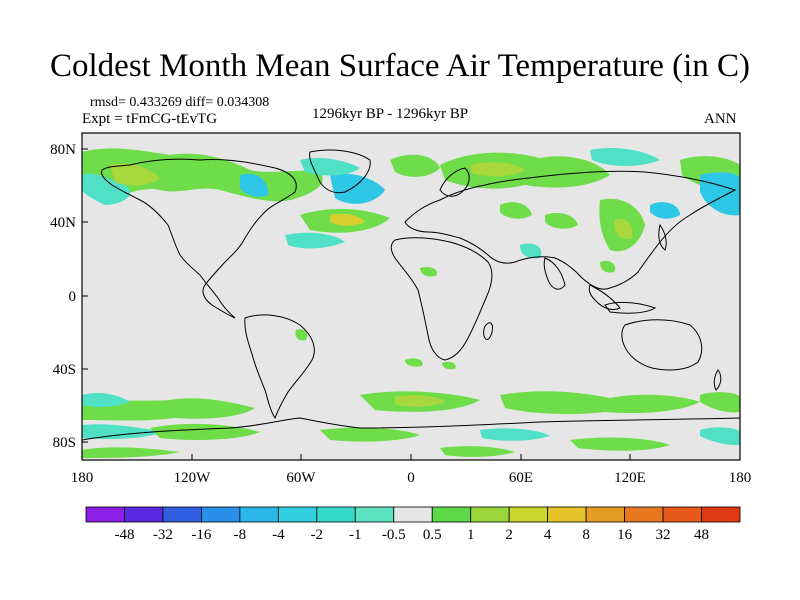 This screenshot has height=600, width=800. Describe the element at coordinates (63, 296) in the screenshot. I see `lat-labels: 80N 40N 0 40S 80S` at that location.